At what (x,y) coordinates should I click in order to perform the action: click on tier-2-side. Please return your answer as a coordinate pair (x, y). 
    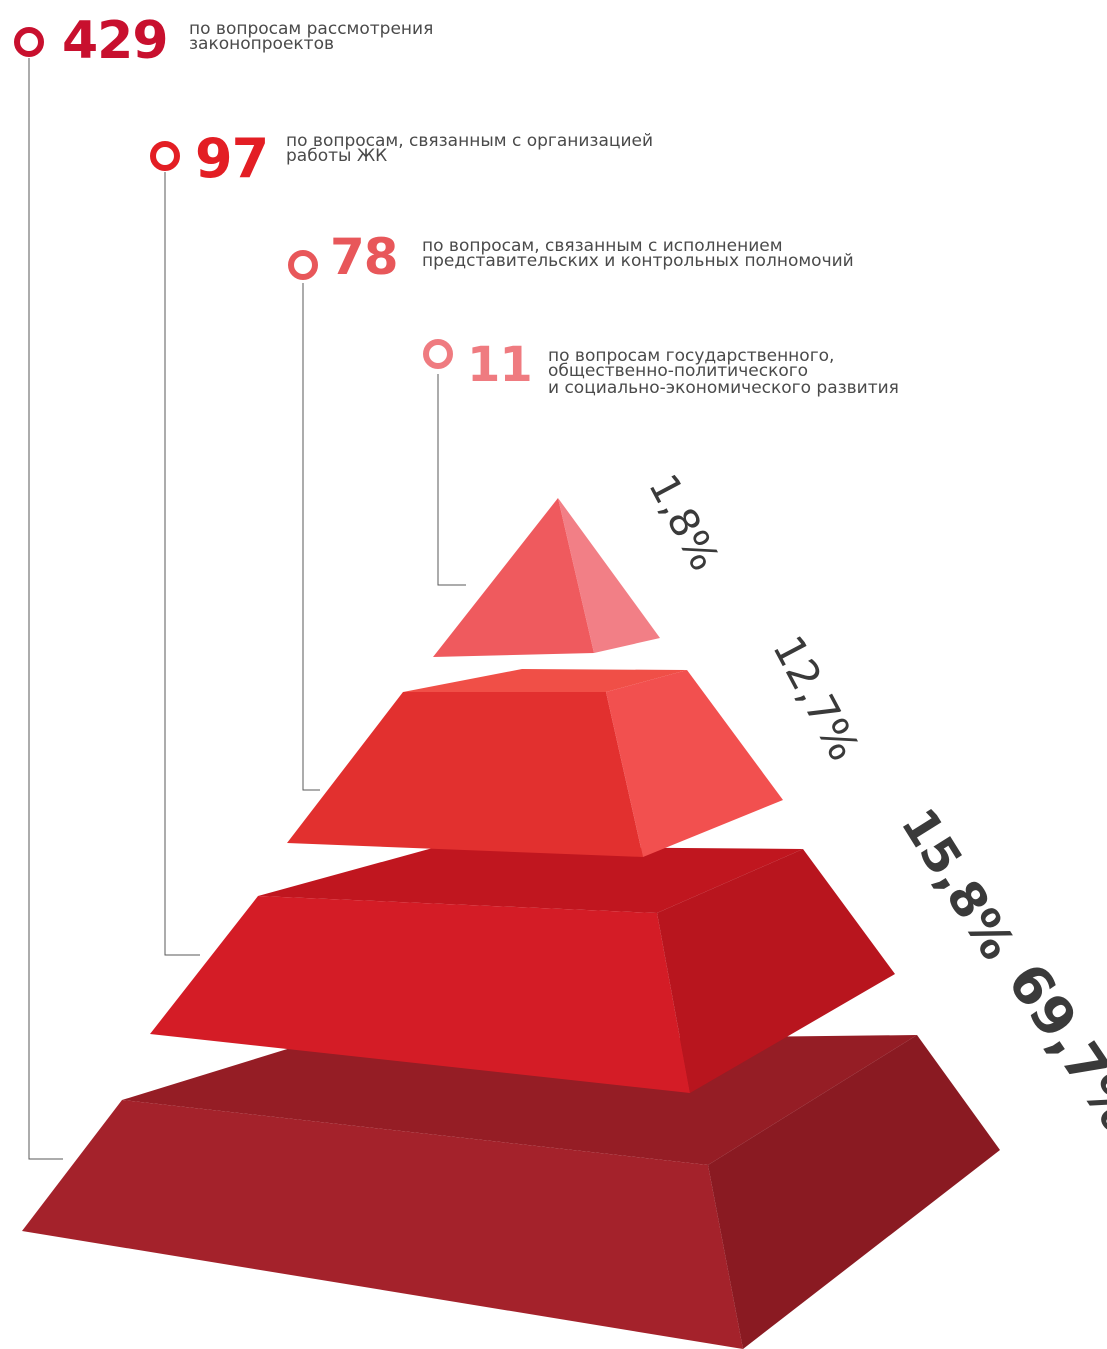
    Looking at the image, I should click on (776, 971).